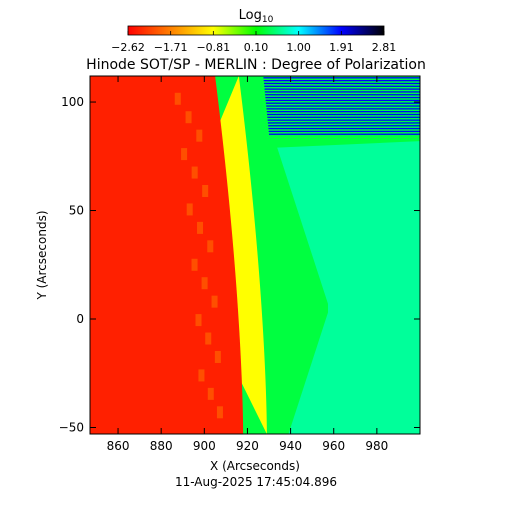 The height and width of the screenshot is (512, 512). I want to click on x-tick-label: 900, so click(204, 446).